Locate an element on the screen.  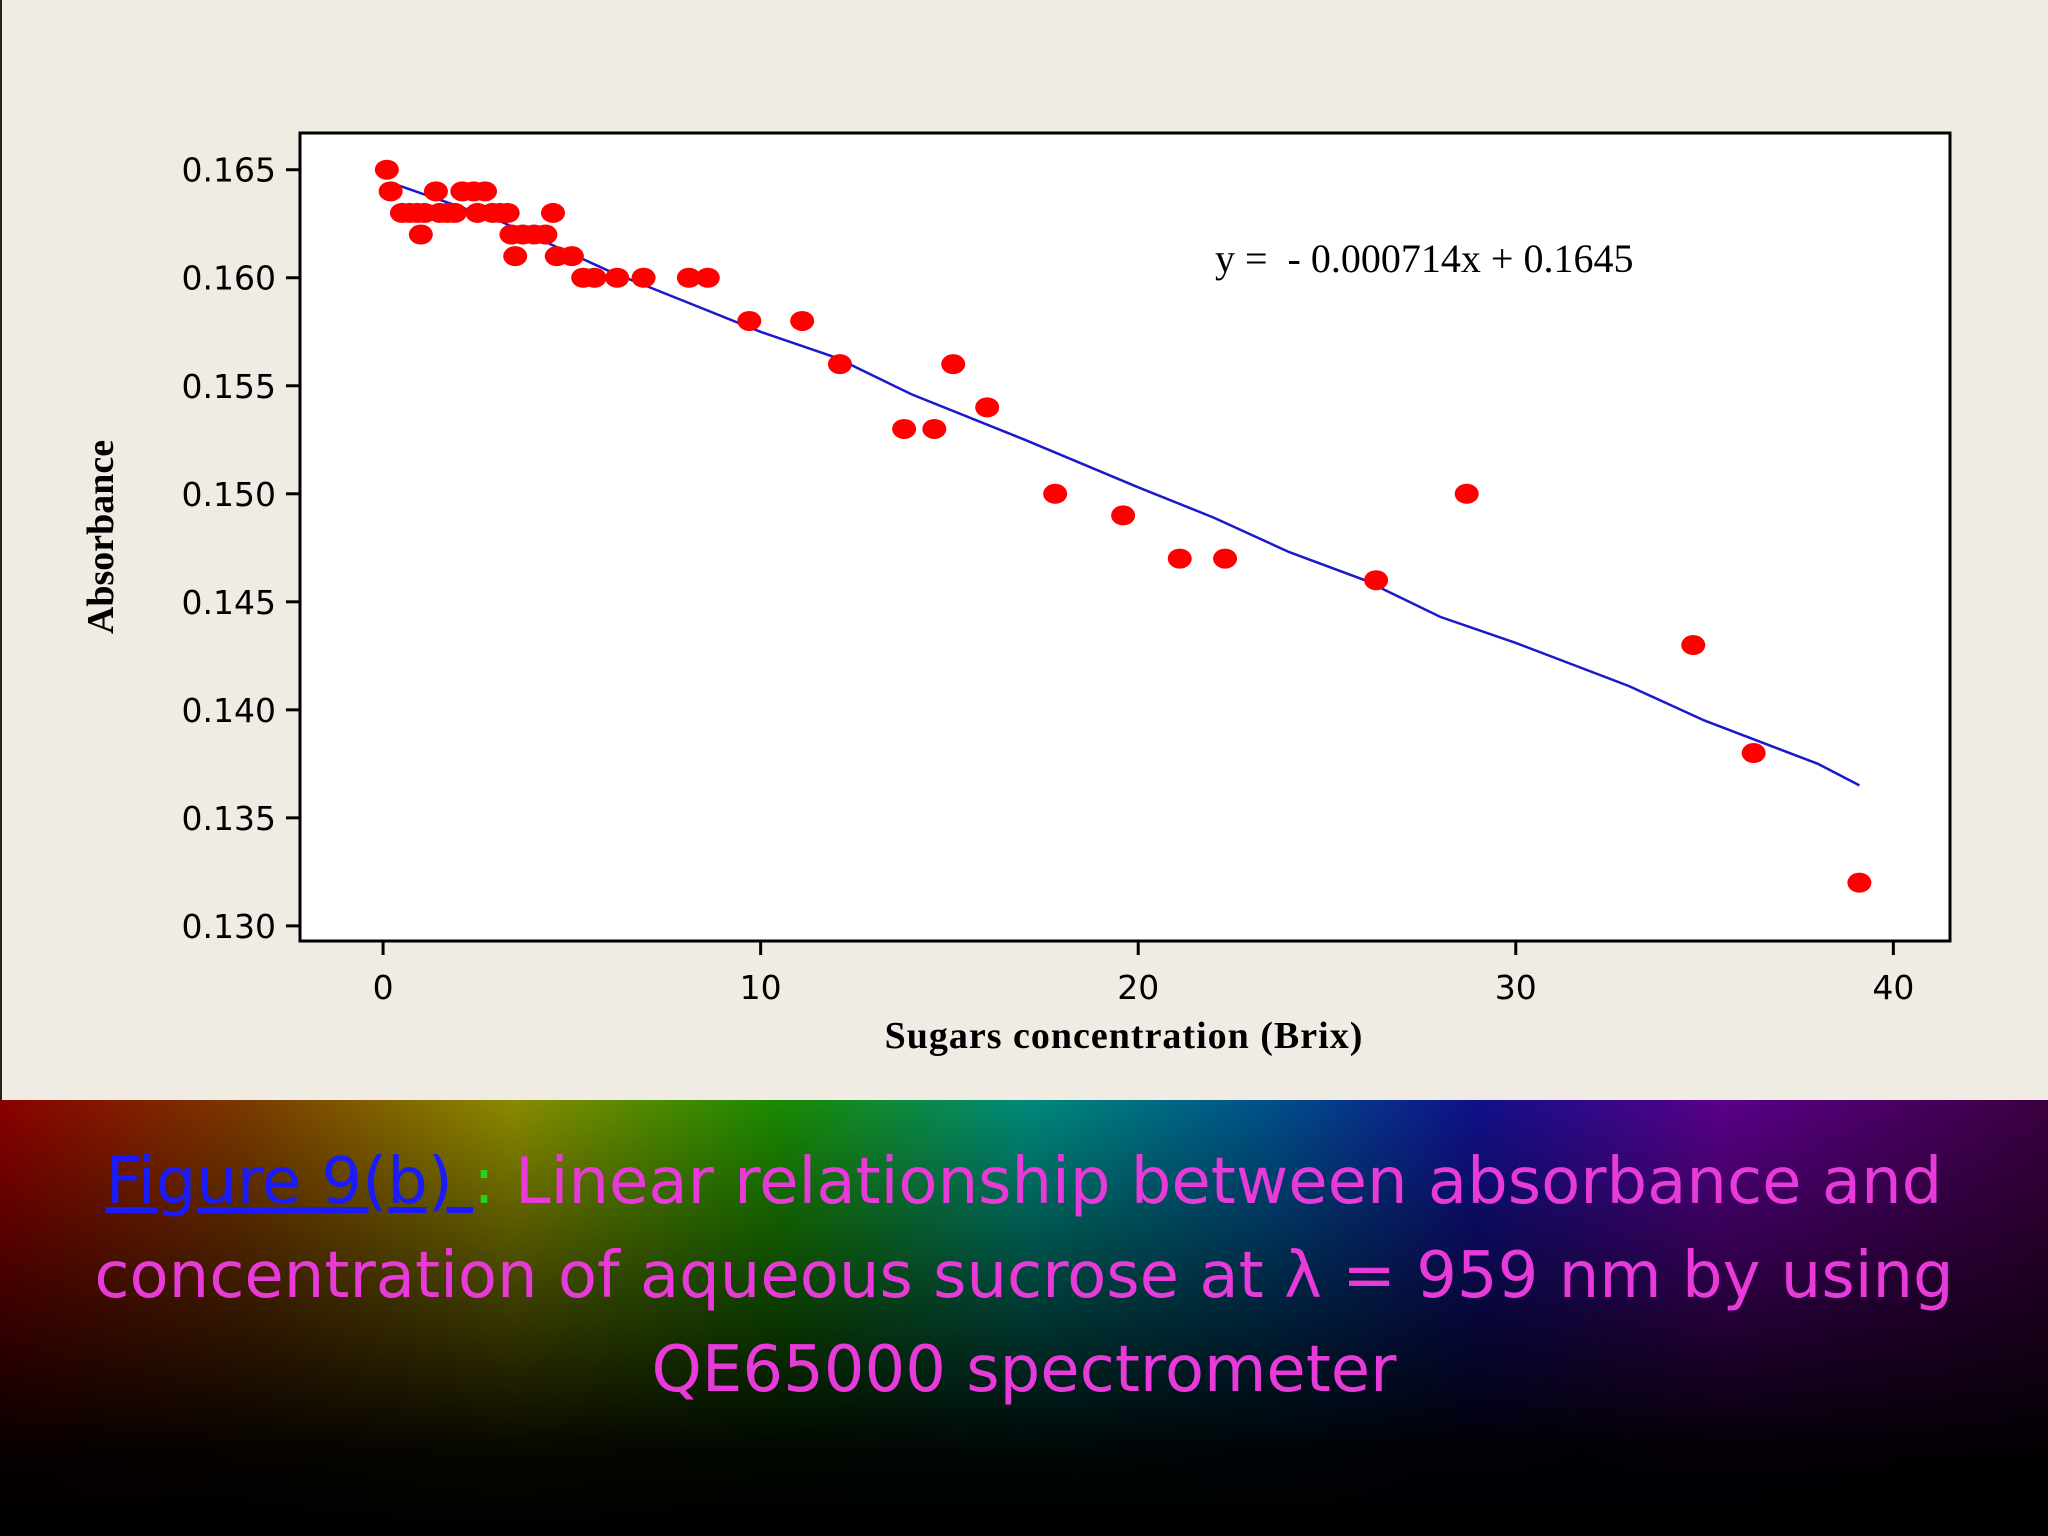
y-axis-title: Absorbance is located at coordinates (101, 537).